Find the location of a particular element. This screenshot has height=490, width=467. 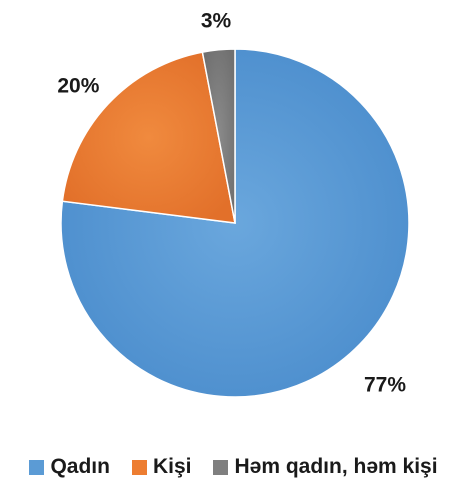

pie-slice-hem-qadin-hem-kisi is located at coordinates (218, 136).